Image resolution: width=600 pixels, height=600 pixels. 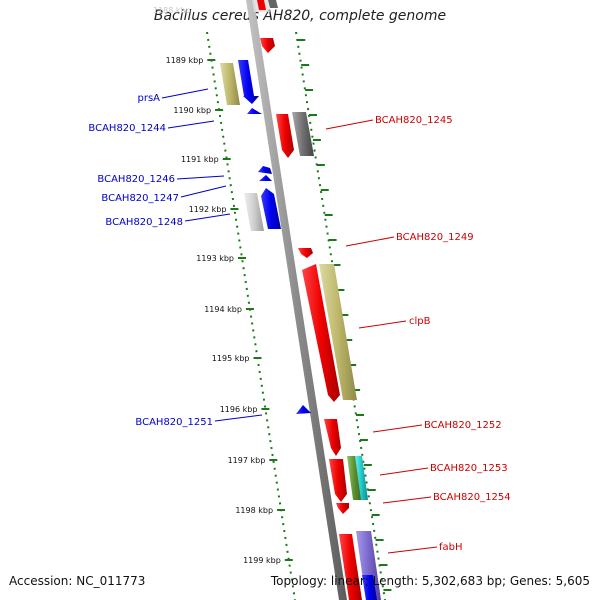 What do you see at coordinates (136, 179) in the screenshot?
I see `gene-label-reverse: BCAH820_1246` at bounding box center [136, 179].